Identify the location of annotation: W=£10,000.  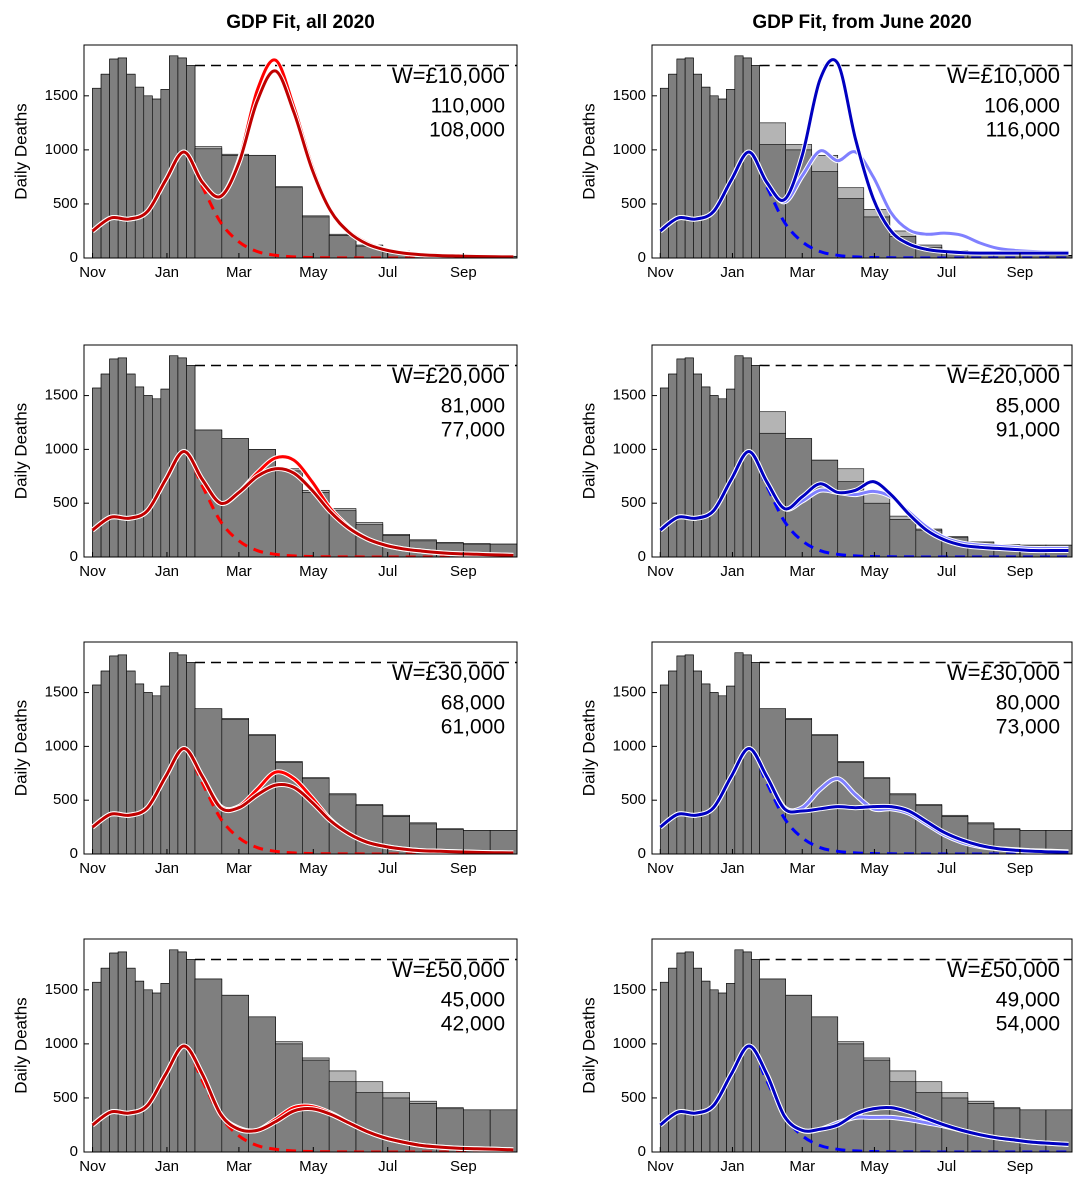
(1003, 75).